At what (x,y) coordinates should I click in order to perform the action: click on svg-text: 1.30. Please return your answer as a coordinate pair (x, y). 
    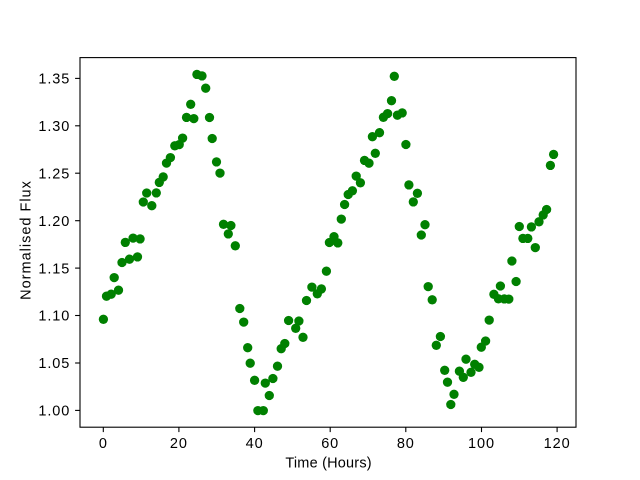
    Looking at the image, I should click on (54, 127).